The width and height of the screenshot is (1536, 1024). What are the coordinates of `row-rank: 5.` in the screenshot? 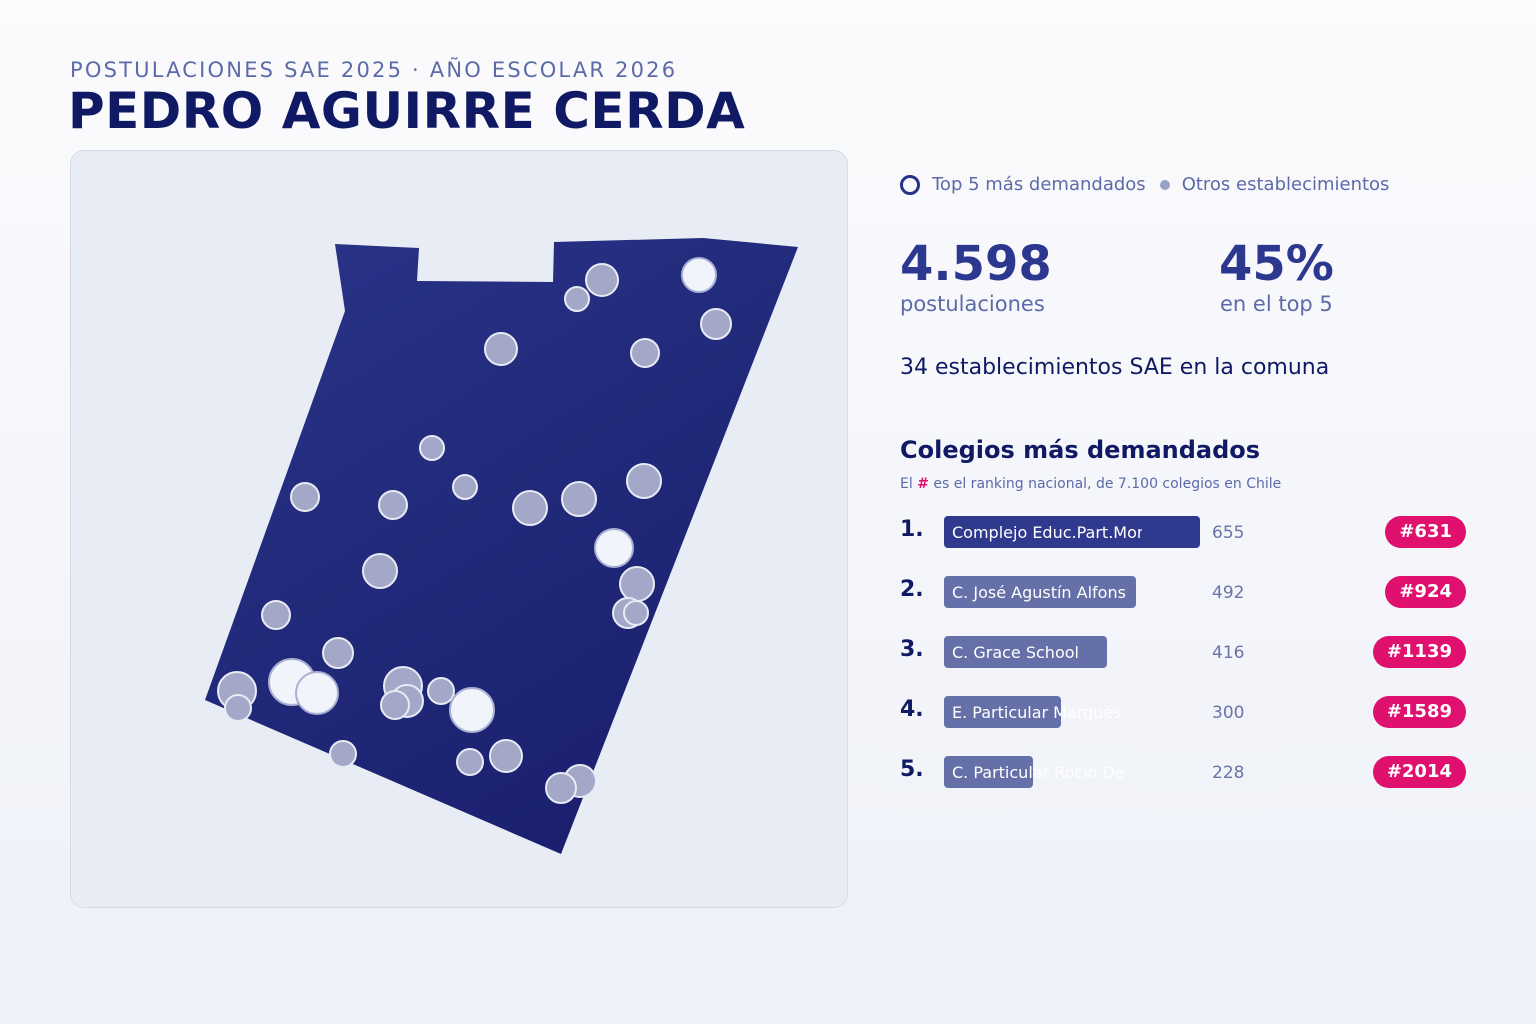 It's located at (912, 769).